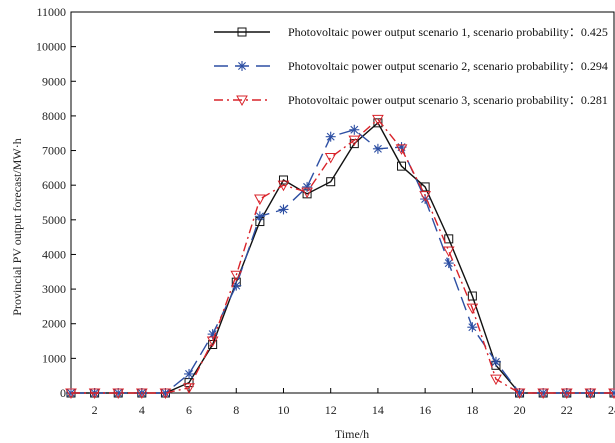 This screenshot has height=443, width=615. I want to click on y-tick-label: 0, so click(63, 393).